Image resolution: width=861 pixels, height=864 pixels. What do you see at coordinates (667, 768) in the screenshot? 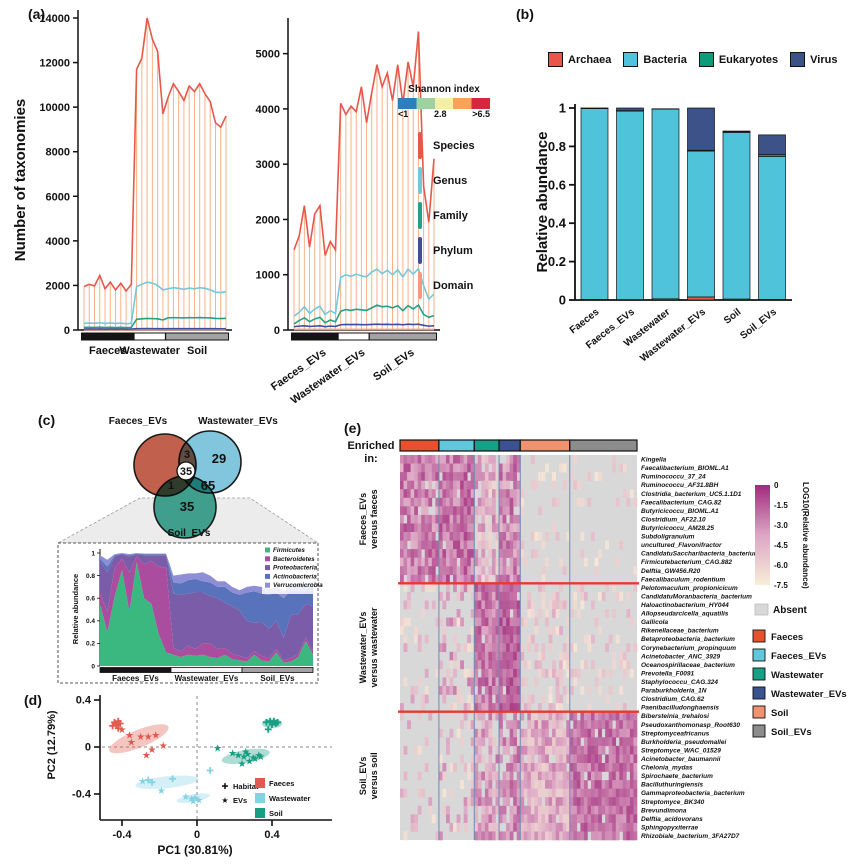
I see `taxon-label: Chelonia_mydas` at bounding box center [667, 768].